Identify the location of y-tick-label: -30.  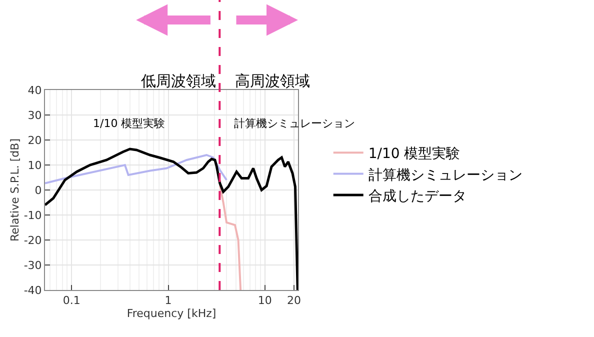
(33, 265).